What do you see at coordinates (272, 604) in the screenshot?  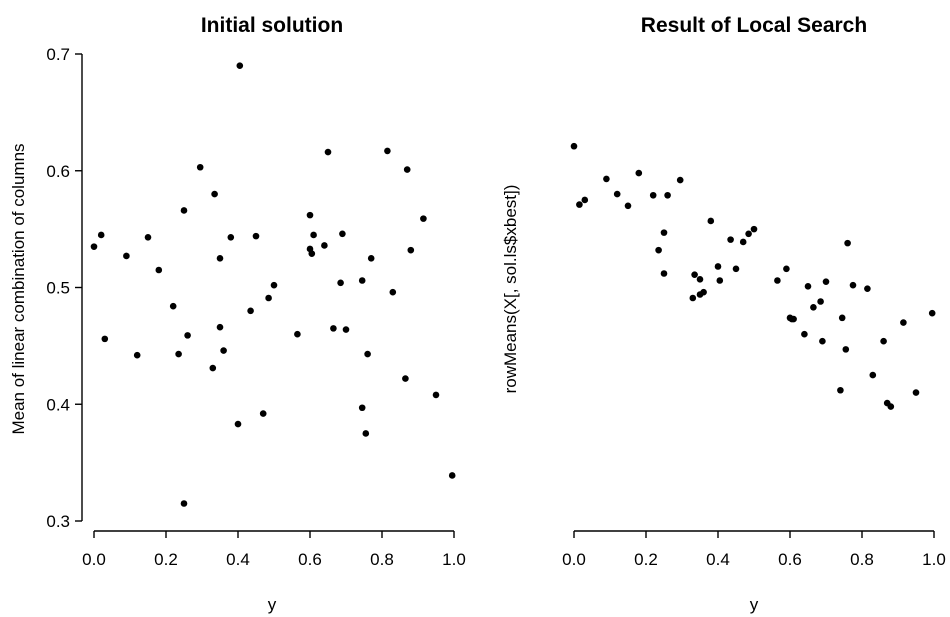 I see `x-axis-label: y` at bounding box center [272, 604].